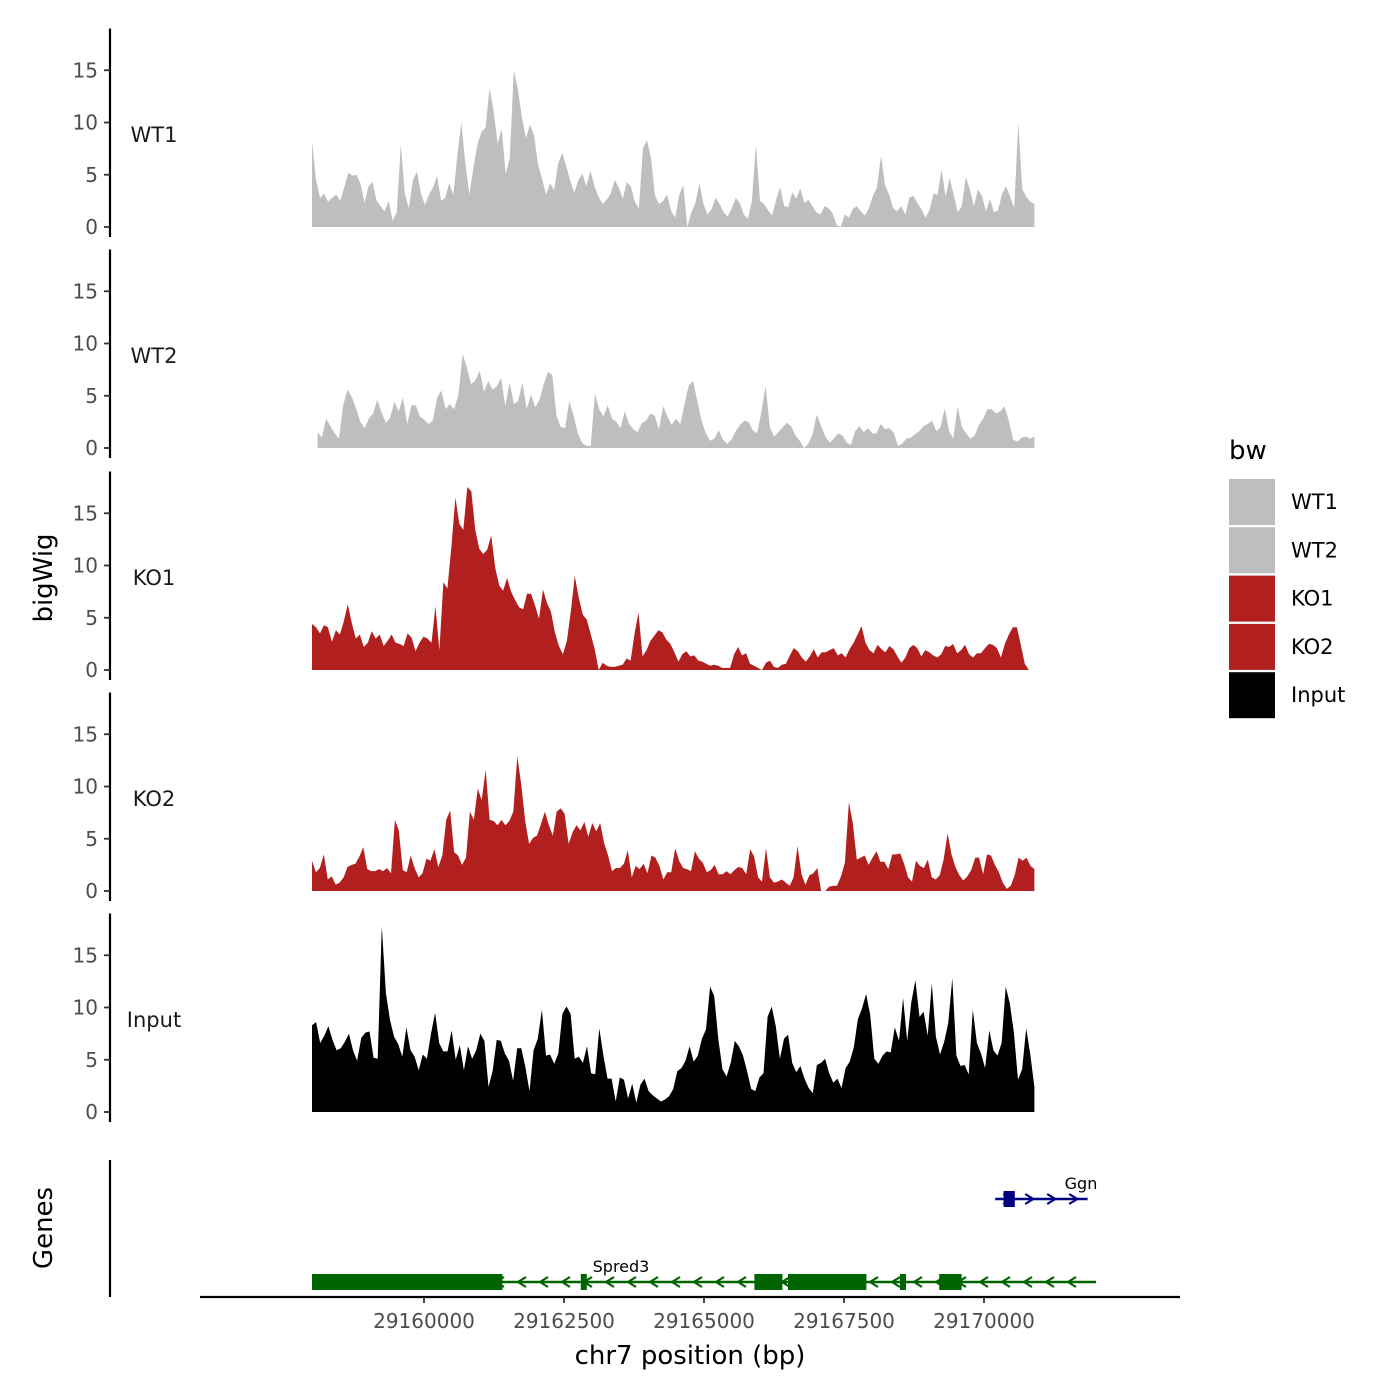 The image size is (1400, 1400). What do you see at coordinates (1312, 599) in the screenshot?
I see `legend-label-ko1: KO1` at bounding box center [1312, 599].